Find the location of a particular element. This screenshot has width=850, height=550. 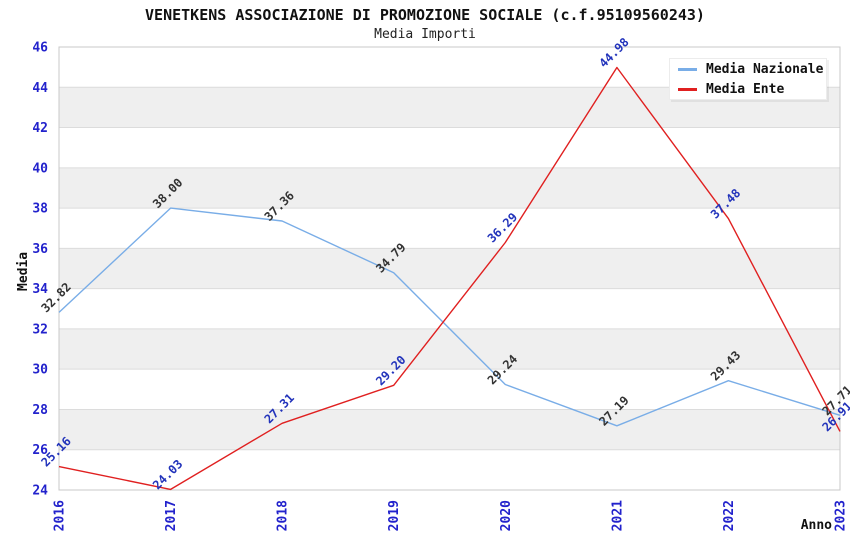

x-tick-label: 2016 is located at coordinates (60, 515).